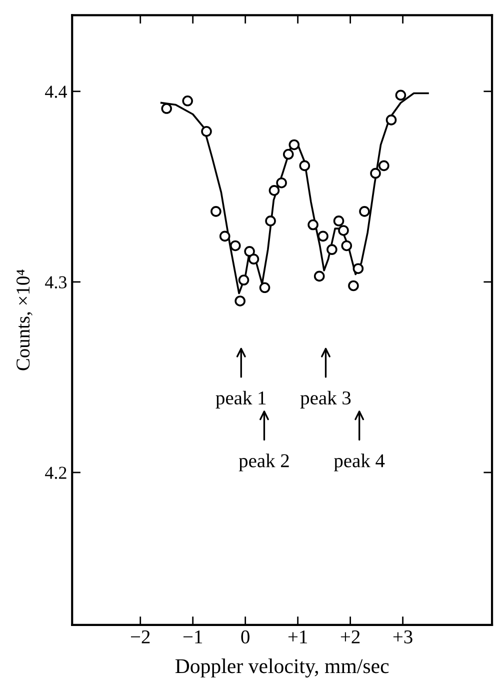 The image size is (494, 689). What do you see at coordinates (56, 282) in the screenshot?
I see `y-tick-label: 4.3` at bounding box center [56, 282].